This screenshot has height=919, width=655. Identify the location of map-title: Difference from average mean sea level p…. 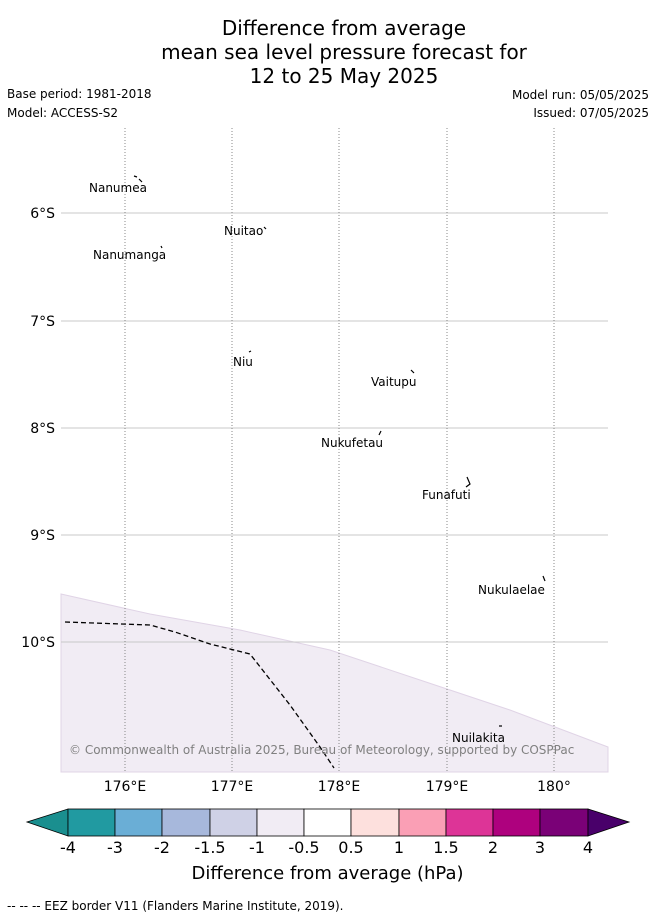
(327, 52).